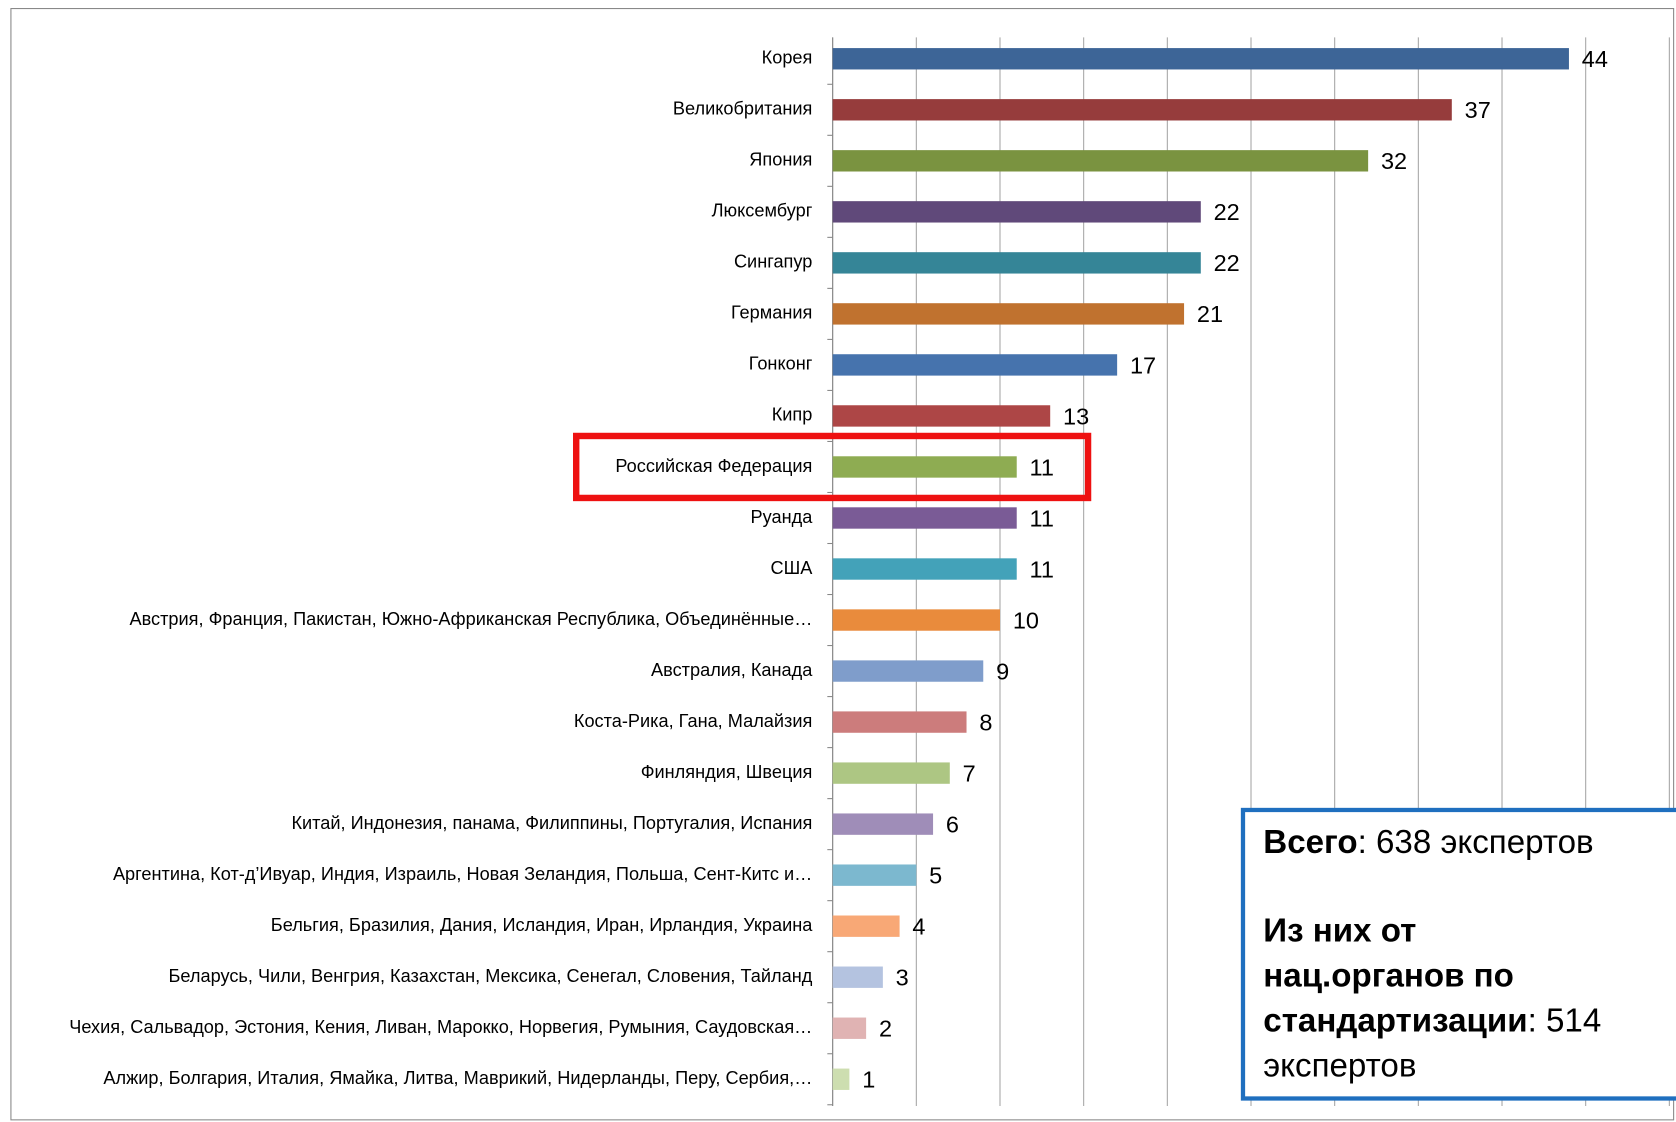 The width and height of the screenshot is (1676, 1122). I want to click on note-line: стандартизации: 514, so click(1432, 1020).